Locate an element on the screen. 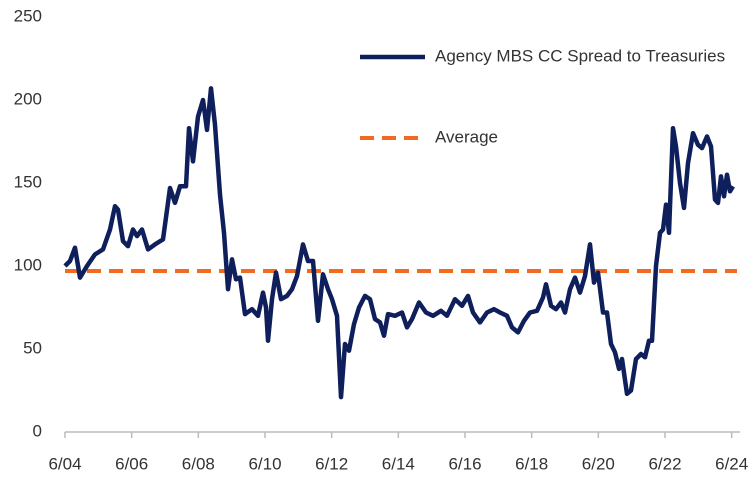 The height and width of the screenshot is (479, 752). y-tick-label: 200 is located at coordinates (28, 98).